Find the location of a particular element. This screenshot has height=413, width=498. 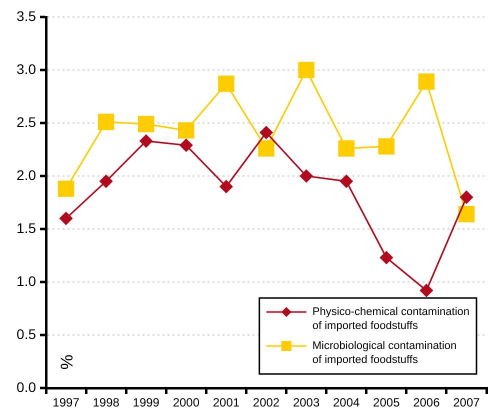

y-tick-label: 3.5 is located at coordinates (26, 16).